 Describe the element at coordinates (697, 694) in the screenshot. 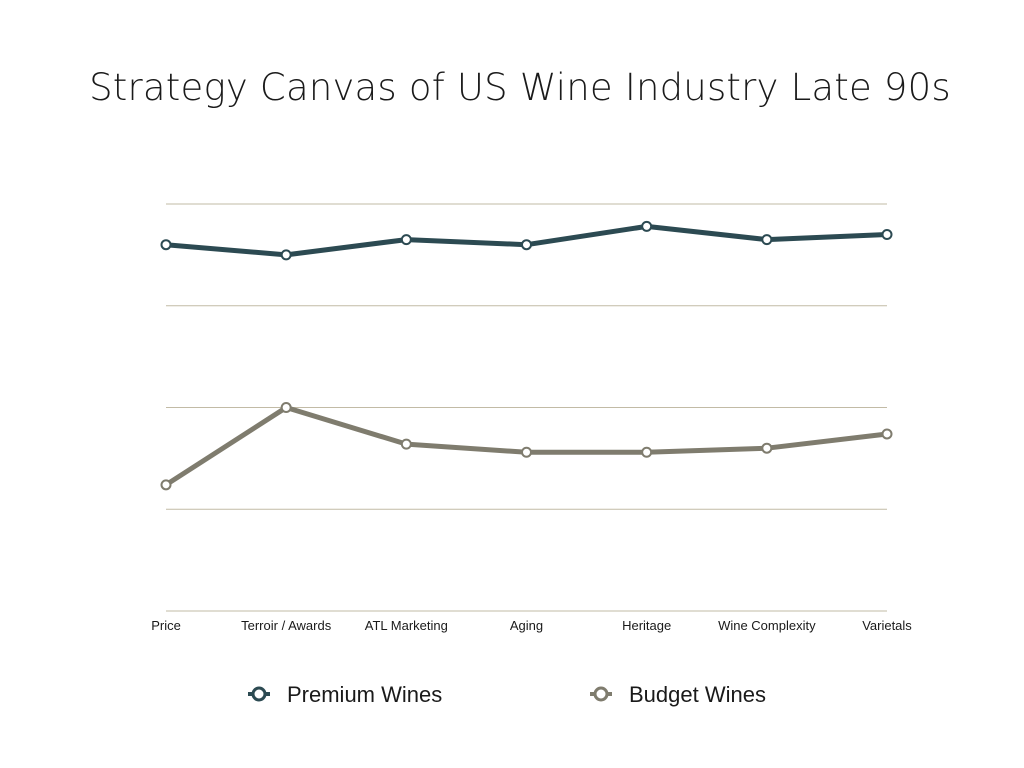

I see `legend-label: Budget Wines` at that location.